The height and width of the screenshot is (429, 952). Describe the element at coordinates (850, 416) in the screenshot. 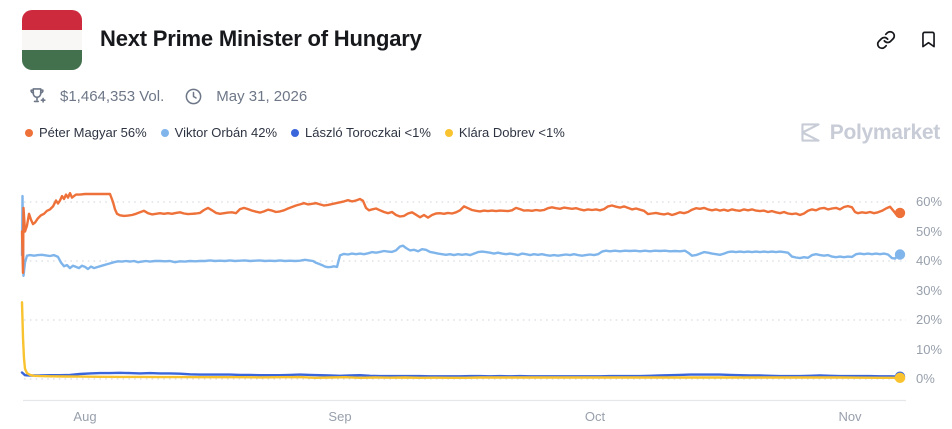

I see `x-axis-label: Nov` at that location.